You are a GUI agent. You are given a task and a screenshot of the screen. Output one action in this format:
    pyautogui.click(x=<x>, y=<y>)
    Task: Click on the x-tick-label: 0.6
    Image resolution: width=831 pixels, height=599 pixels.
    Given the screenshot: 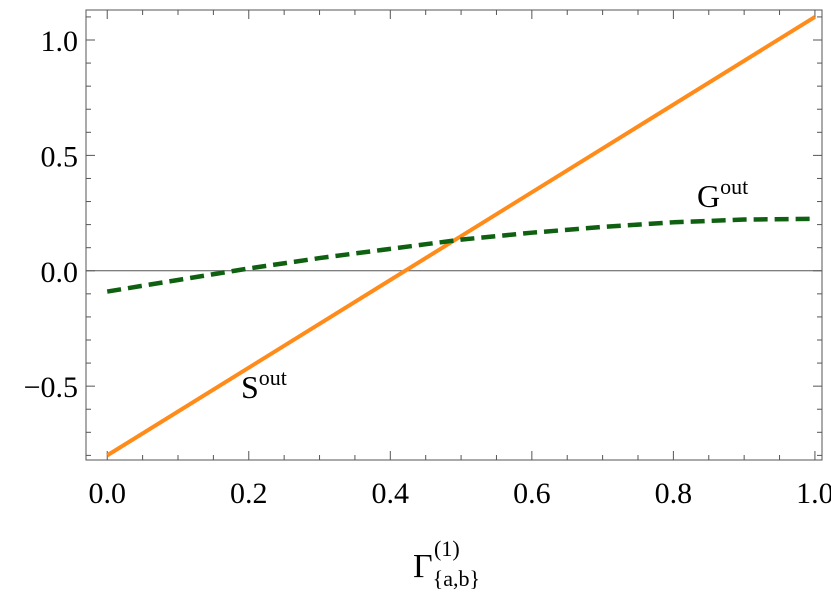 What is the action you would take?
    pyautogui.click(x=532, y=493)
    